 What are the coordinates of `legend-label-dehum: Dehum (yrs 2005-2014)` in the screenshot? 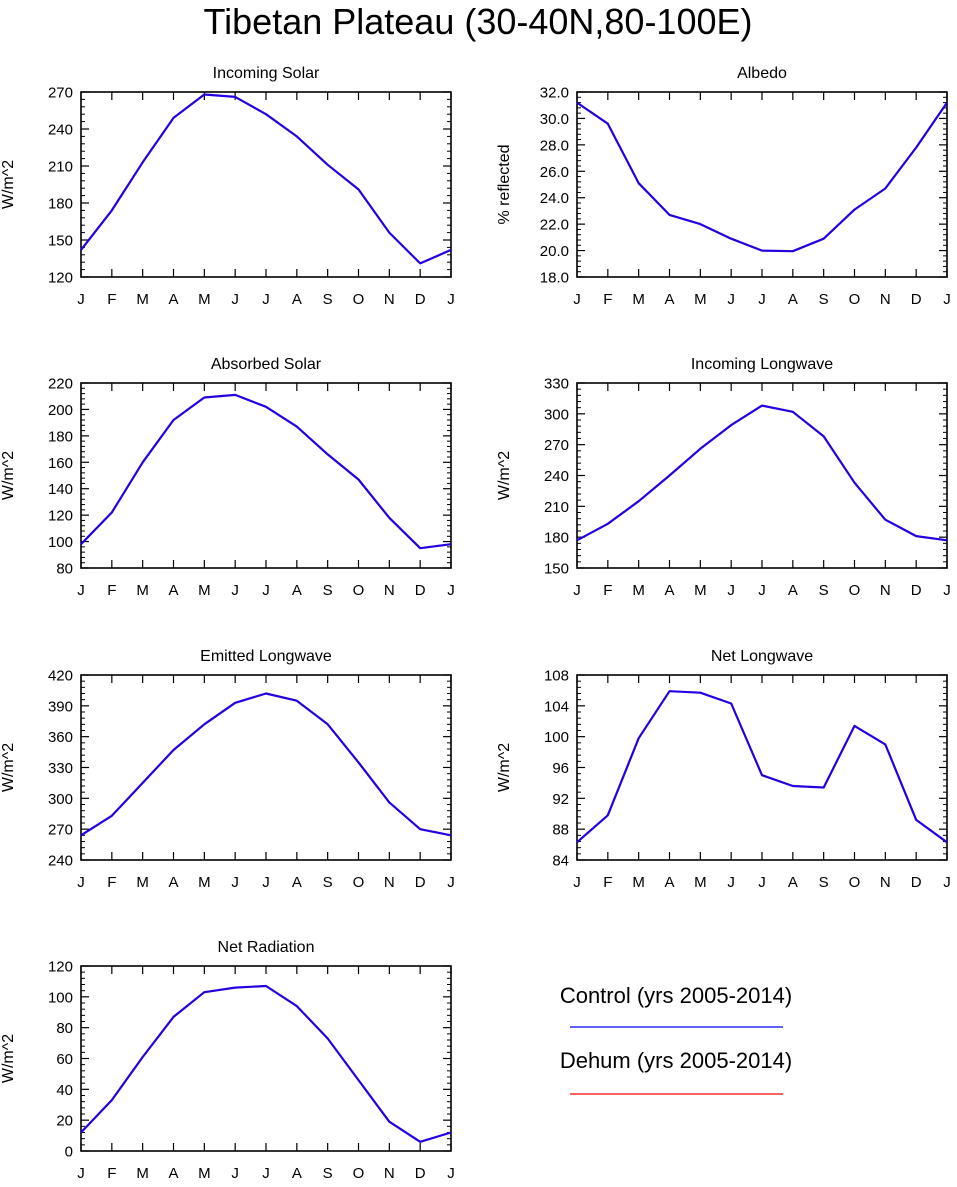 It's located at (676, 1060).